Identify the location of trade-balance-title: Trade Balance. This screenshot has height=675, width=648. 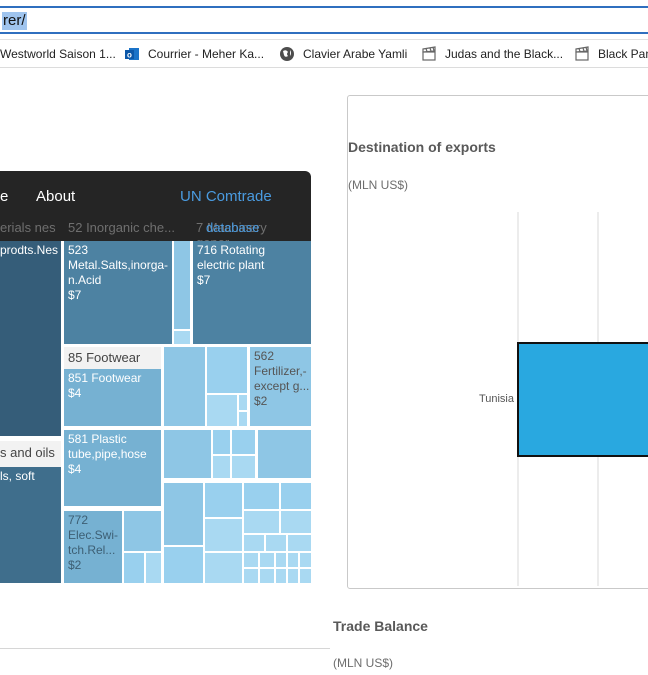
(380, 626).